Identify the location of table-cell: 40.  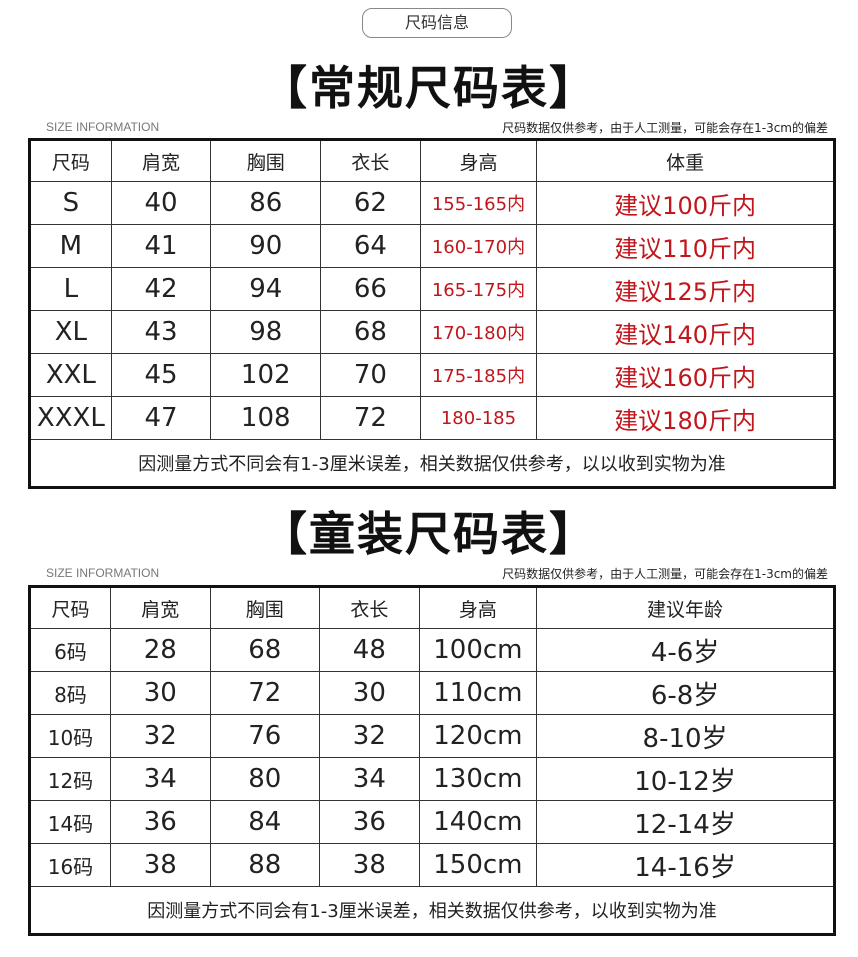
(161, 203).